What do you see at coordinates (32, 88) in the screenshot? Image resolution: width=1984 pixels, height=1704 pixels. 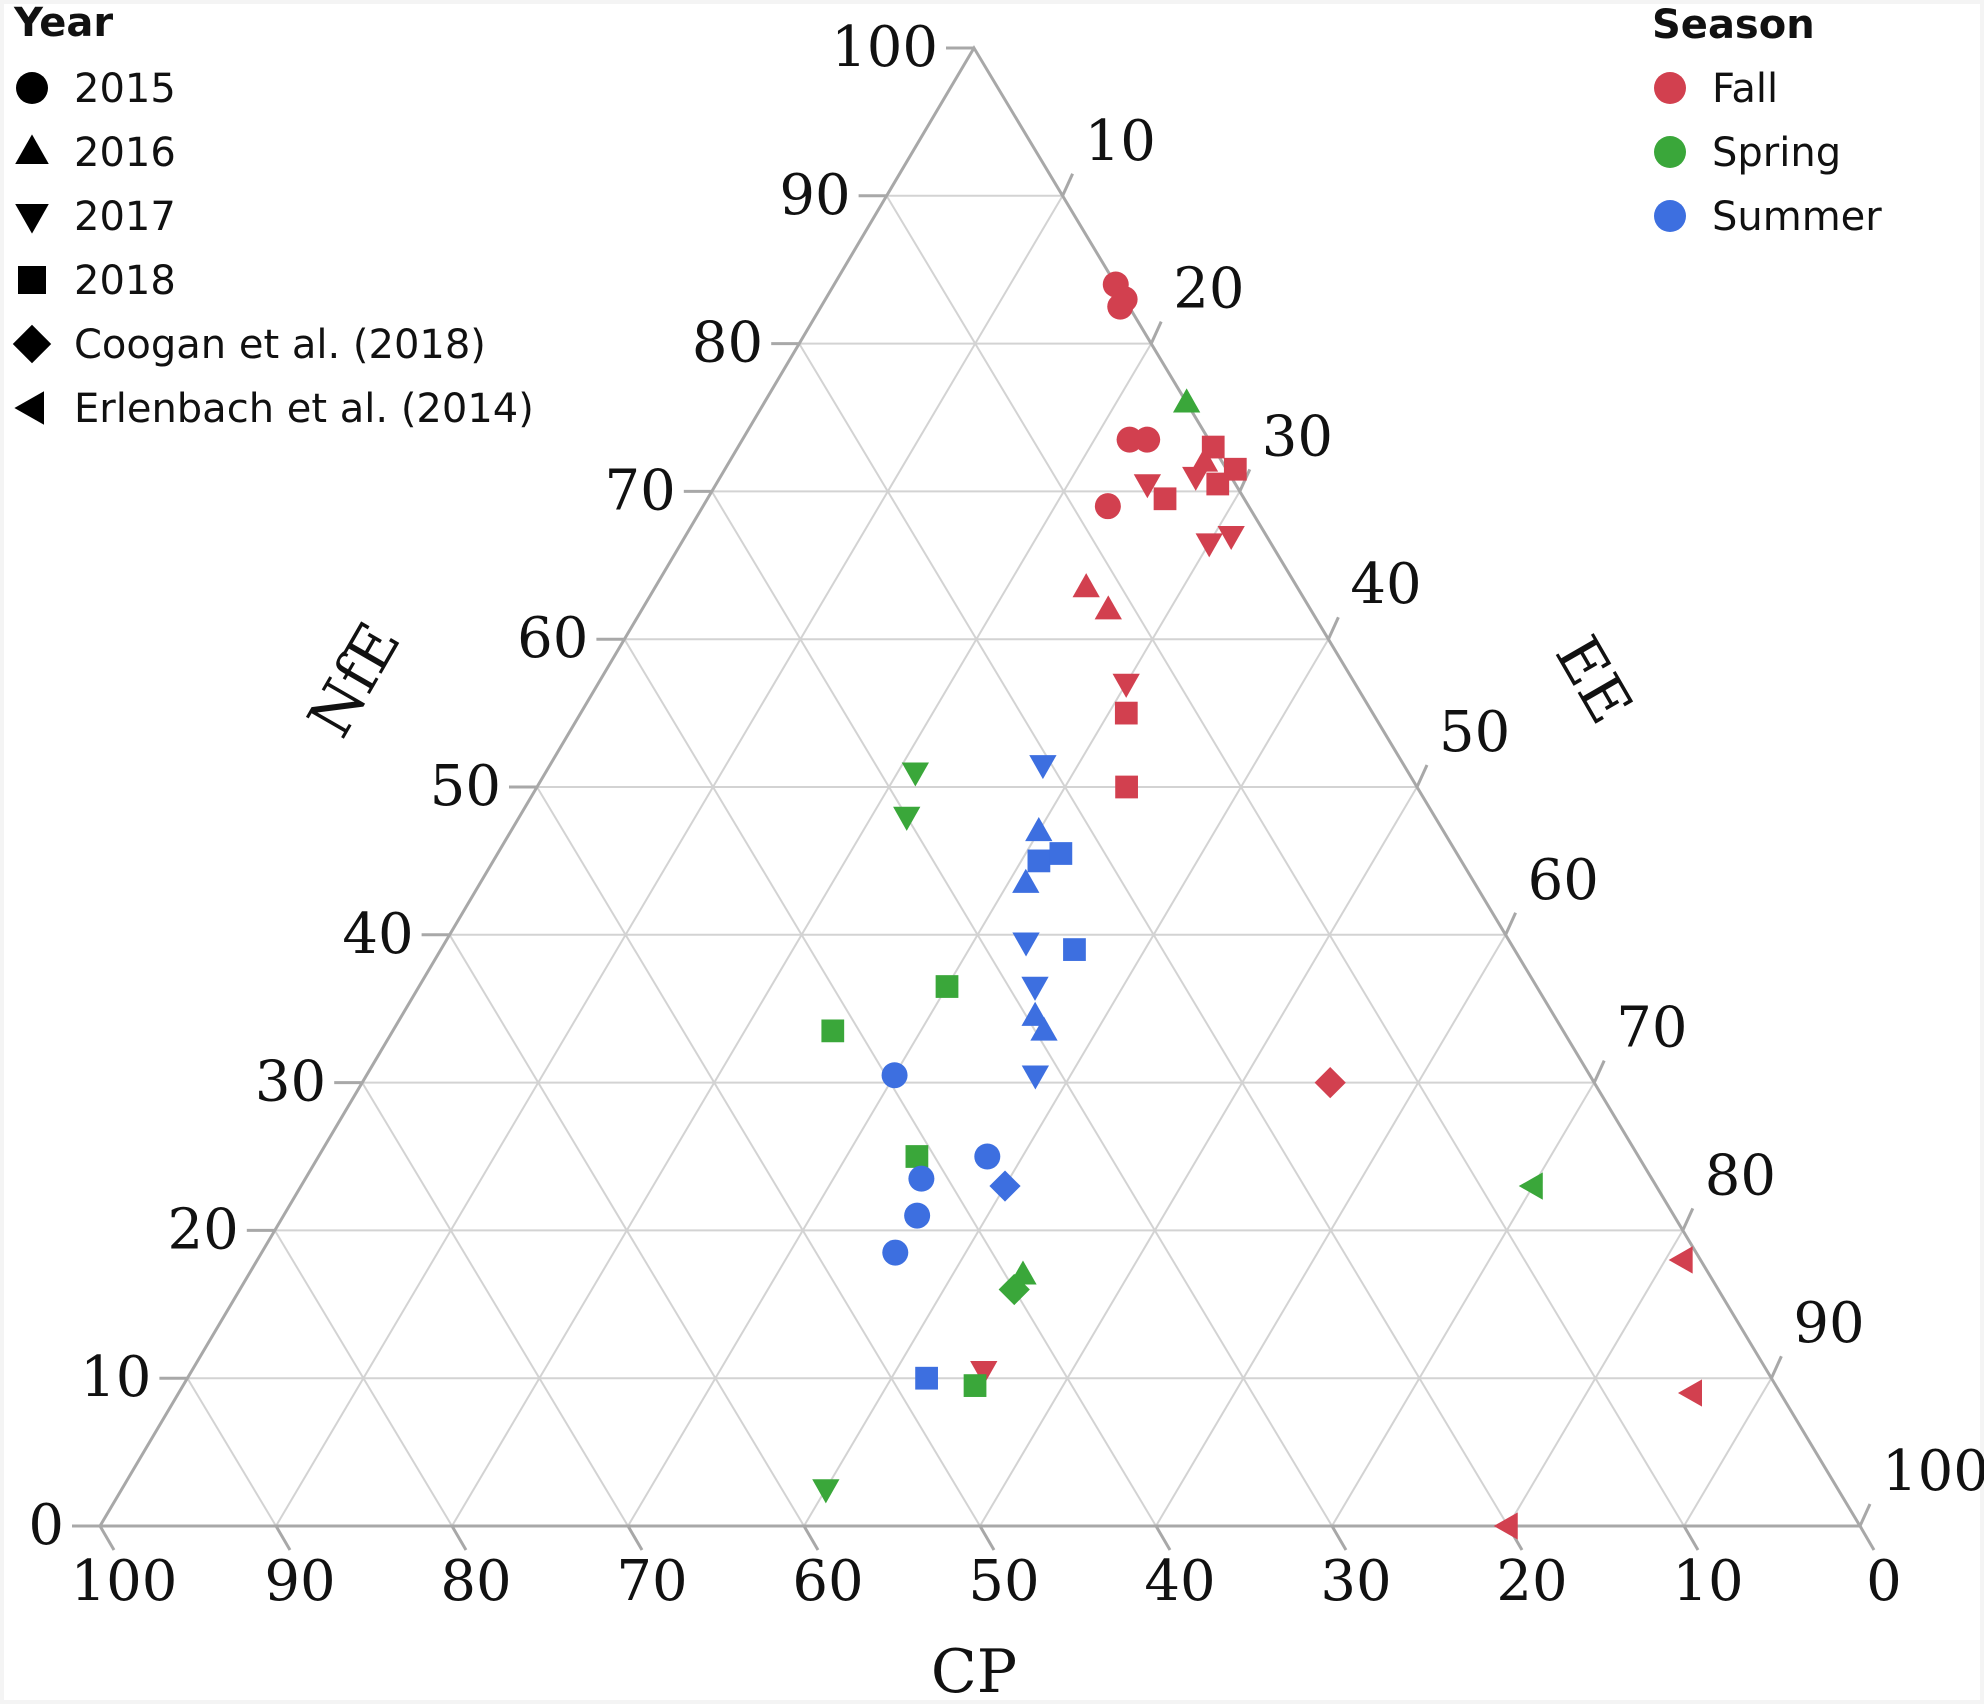 I see `legend-marker-circle` at bounding box center [32, 88].